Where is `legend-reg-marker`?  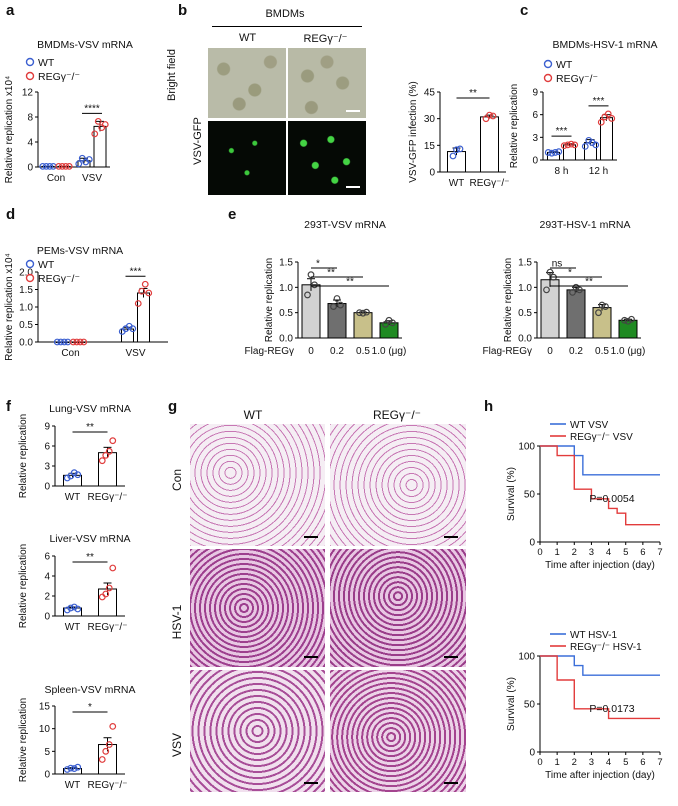 legend-reg-marker is located at coordinates (30, 76).